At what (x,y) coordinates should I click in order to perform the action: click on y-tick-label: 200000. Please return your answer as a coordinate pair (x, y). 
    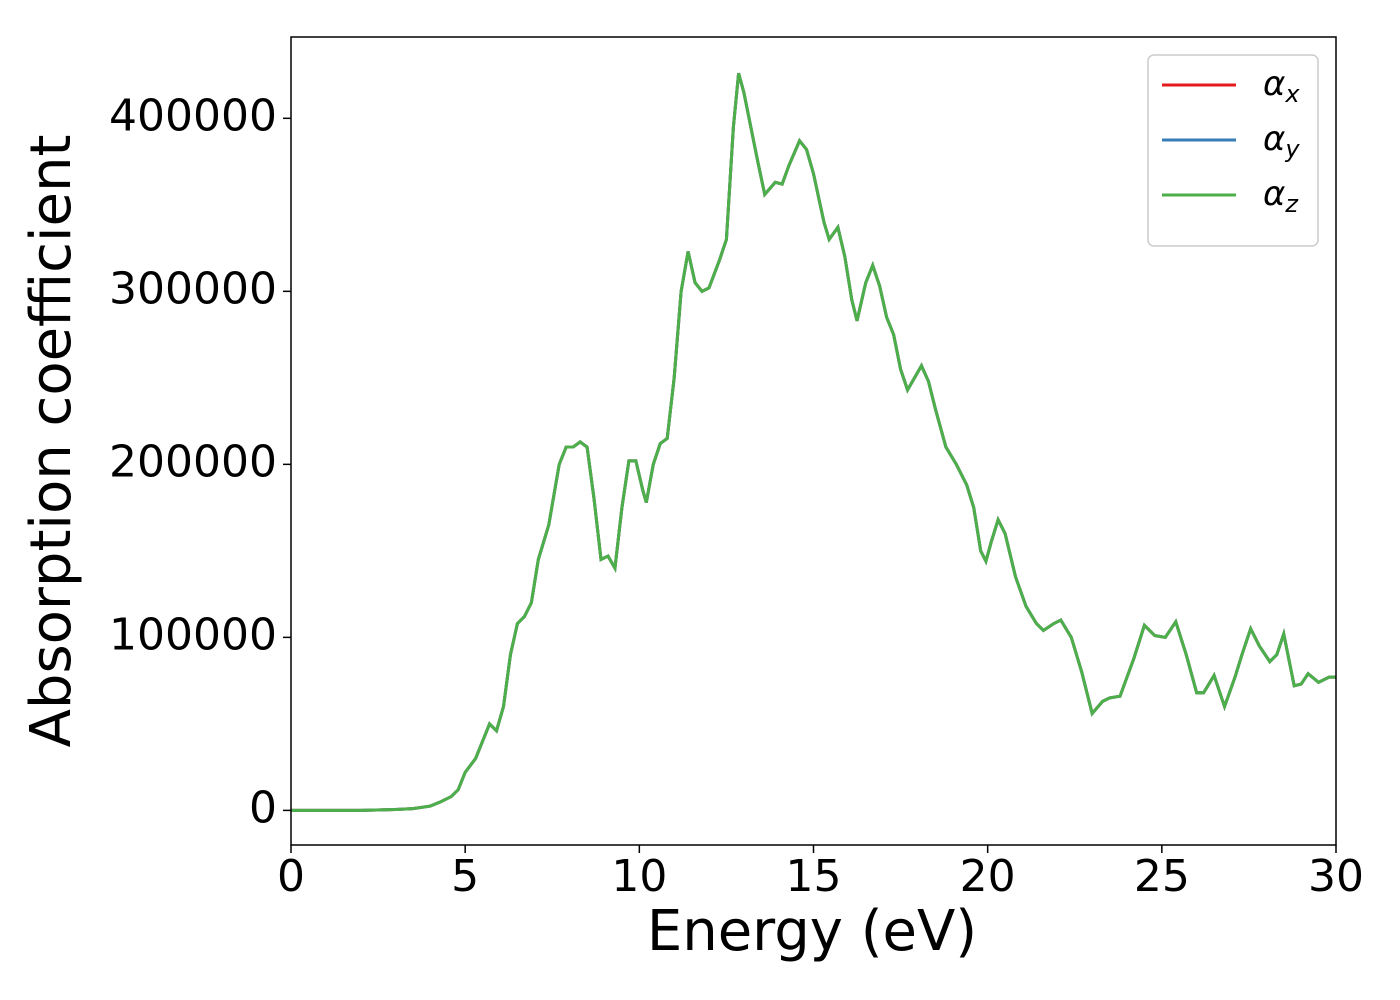
    Looking at the image, I should click on (193, 461).